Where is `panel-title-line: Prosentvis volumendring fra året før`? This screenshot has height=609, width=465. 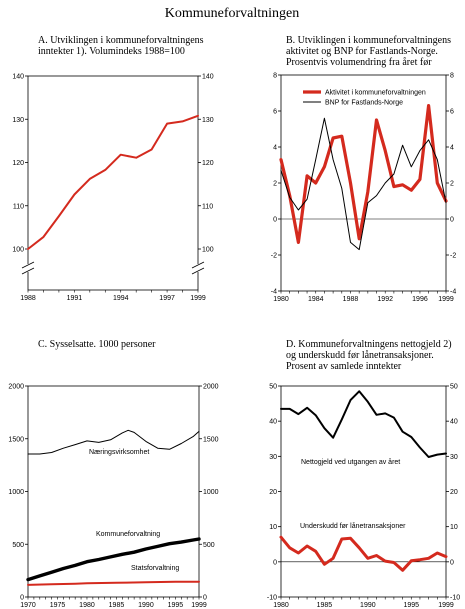 panel-title-line: Prosentvis volumendring fra året før is located at coordinates (359, 62).